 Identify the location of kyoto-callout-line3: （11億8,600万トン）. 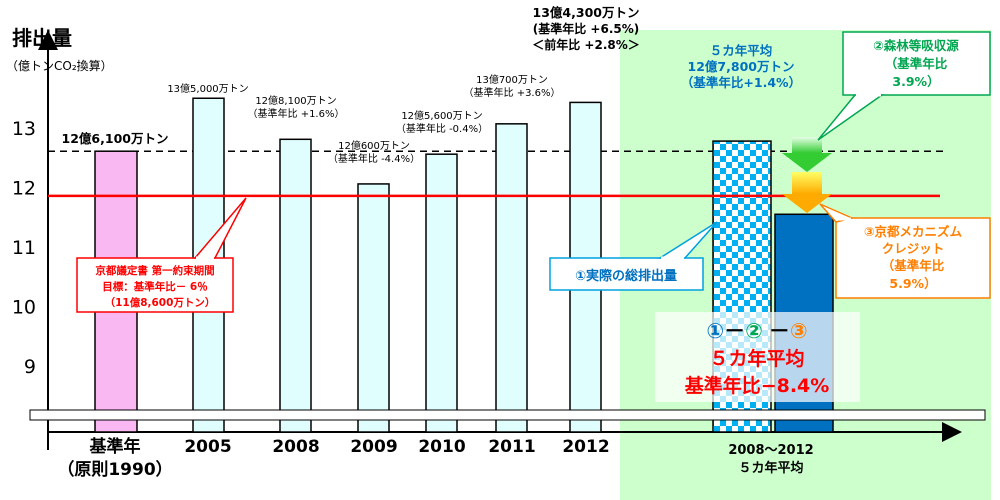
(160, 302).